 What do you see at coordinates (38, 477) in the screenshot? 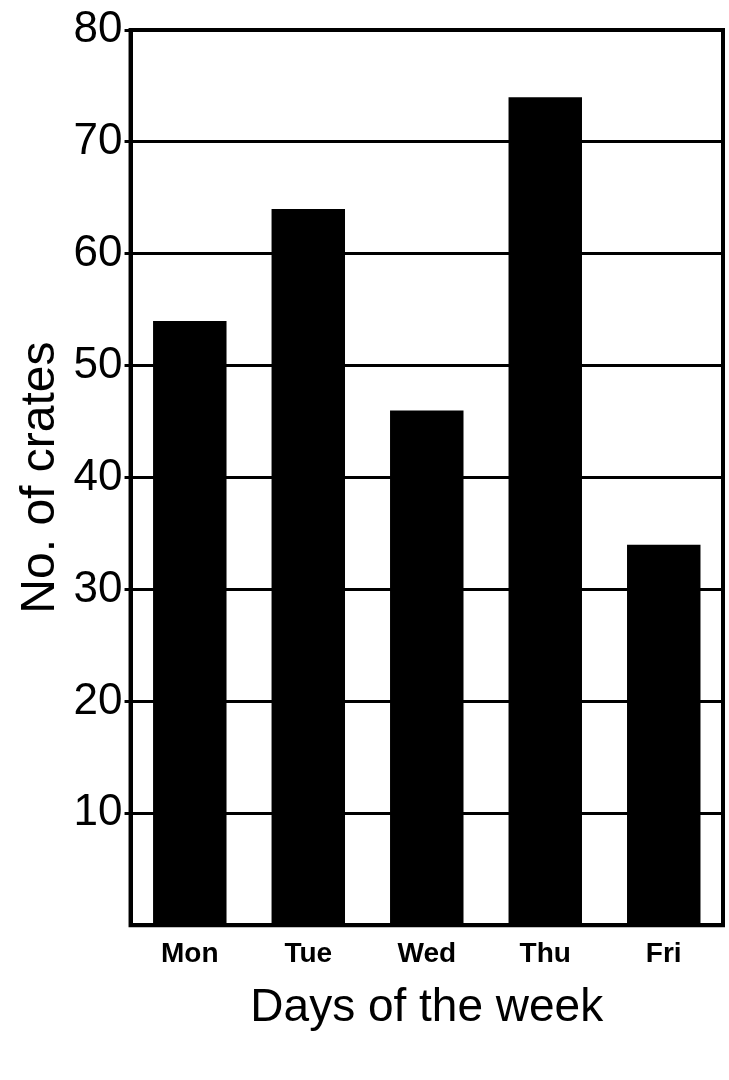
I see `y-axis-title: No. of crates` at bounding box center [38, 477].